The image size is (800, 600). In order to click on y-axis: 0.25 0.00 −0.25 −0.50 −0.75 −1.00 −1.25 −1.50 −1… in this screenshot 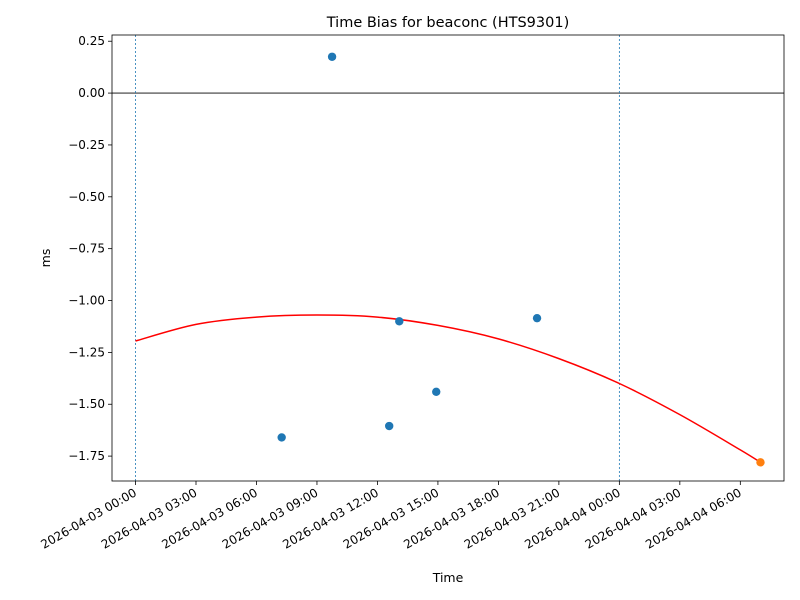, I will do `click(90, 248)`.